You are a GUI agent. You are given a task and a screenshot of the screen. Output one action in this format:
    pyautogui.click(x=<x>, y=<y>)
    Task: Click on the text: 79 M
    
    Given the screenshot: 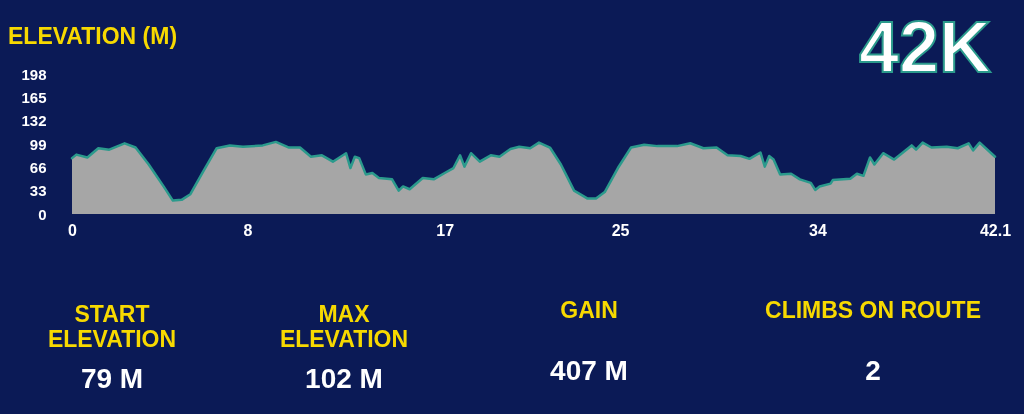 What is the action you would take?
    pyautogui.click(x=112, y=378)
    